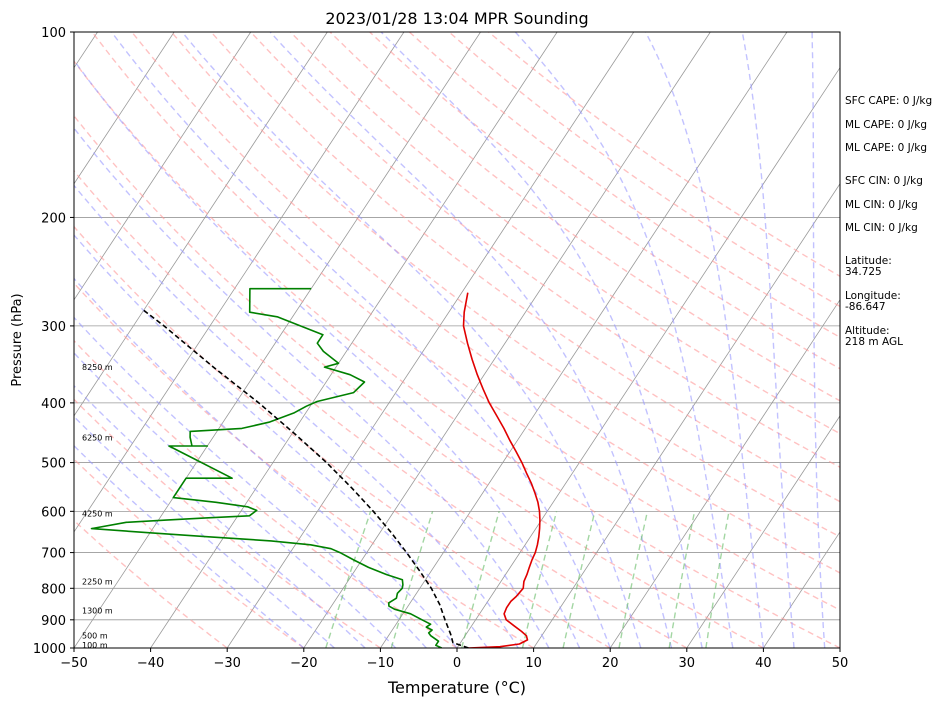  What do you see at coordinates (865, 307) in the screenshot?
I see `station-value: -86.647` at bounding box center [865, 307].